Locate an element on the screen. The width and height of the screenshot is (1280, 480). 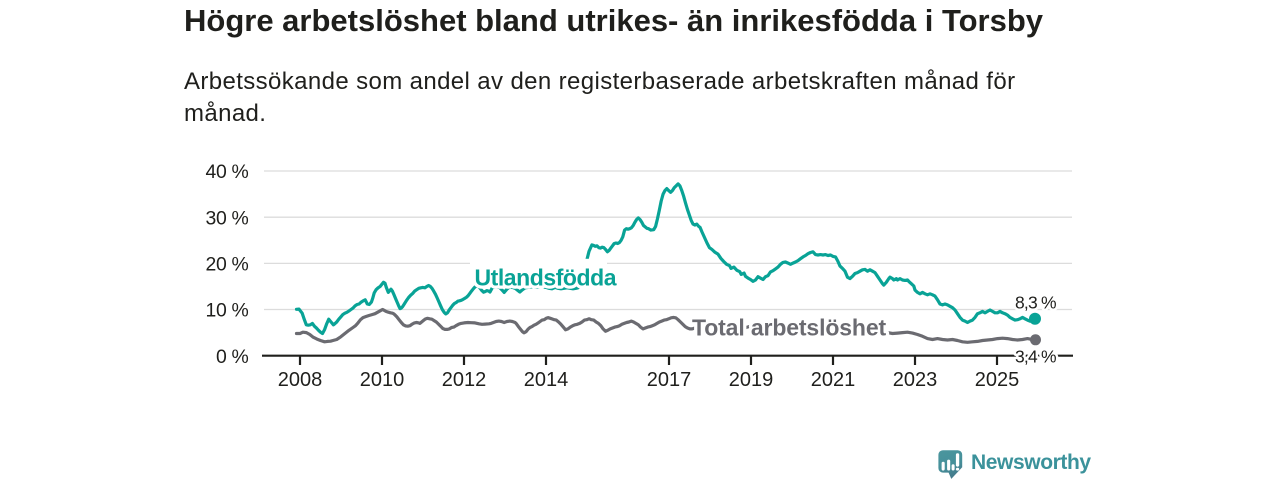
svg-text: 10 % is located at coordinates (227, 311).